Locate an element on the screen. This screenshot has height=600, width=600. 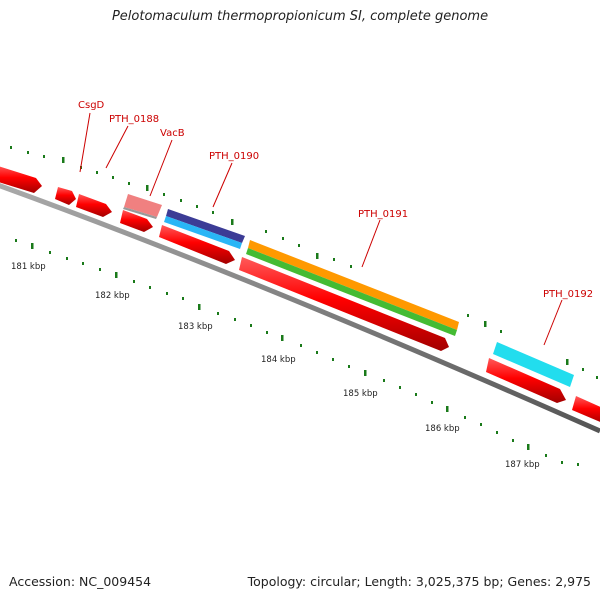
scale-label-181: 181 kbp is located at coordinates (28, 267).